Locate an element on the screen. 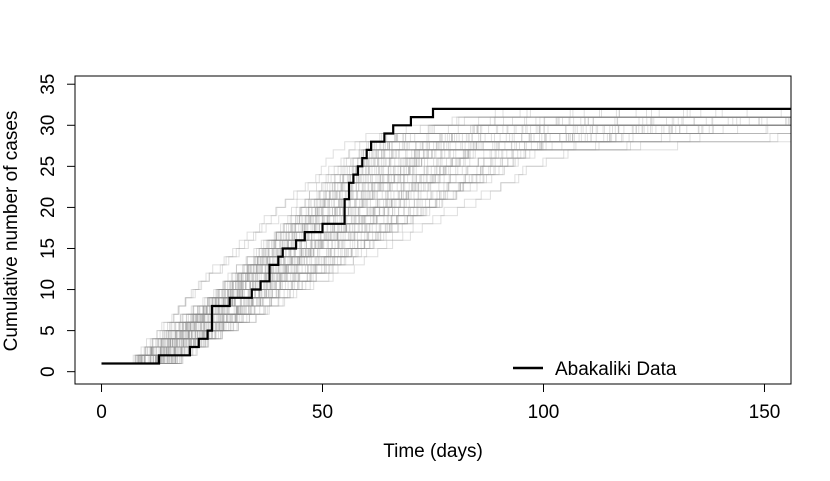 The image size is (830, 481). x-tick-label: 50 is located at coordinates (322, 412).